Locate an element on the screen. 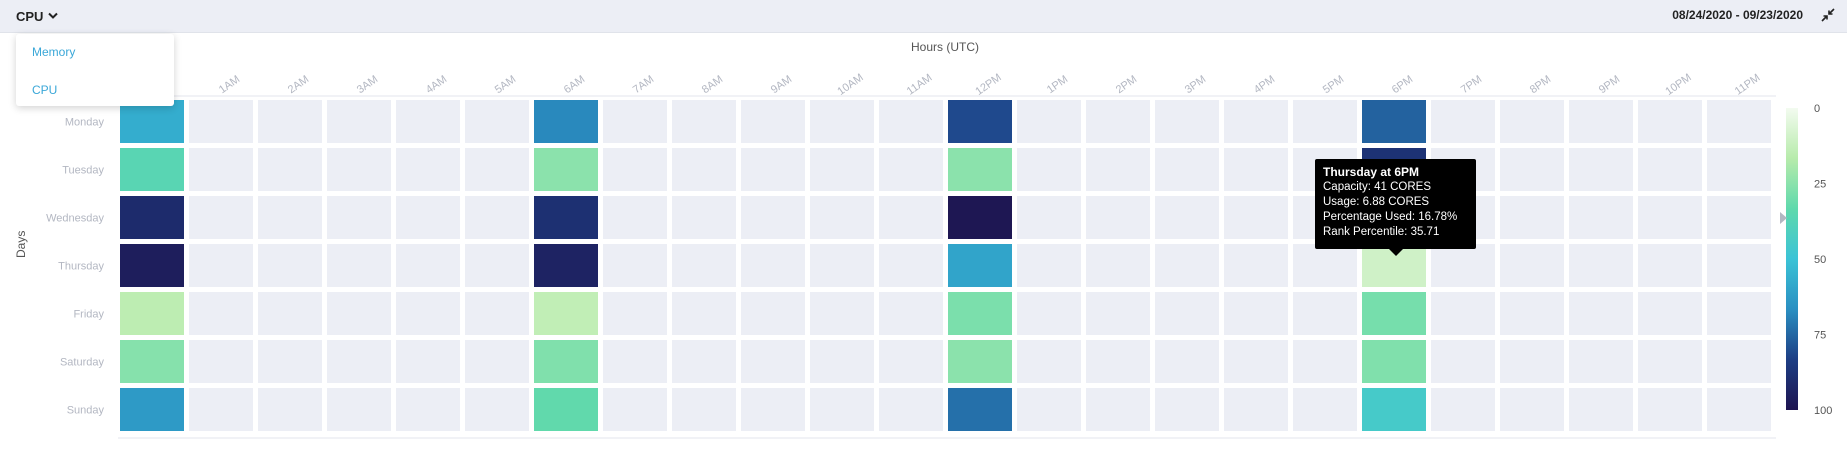 This screenshot has height=453, width=1847. collapse-arrows-icon is located at coordinates (1828, 15).